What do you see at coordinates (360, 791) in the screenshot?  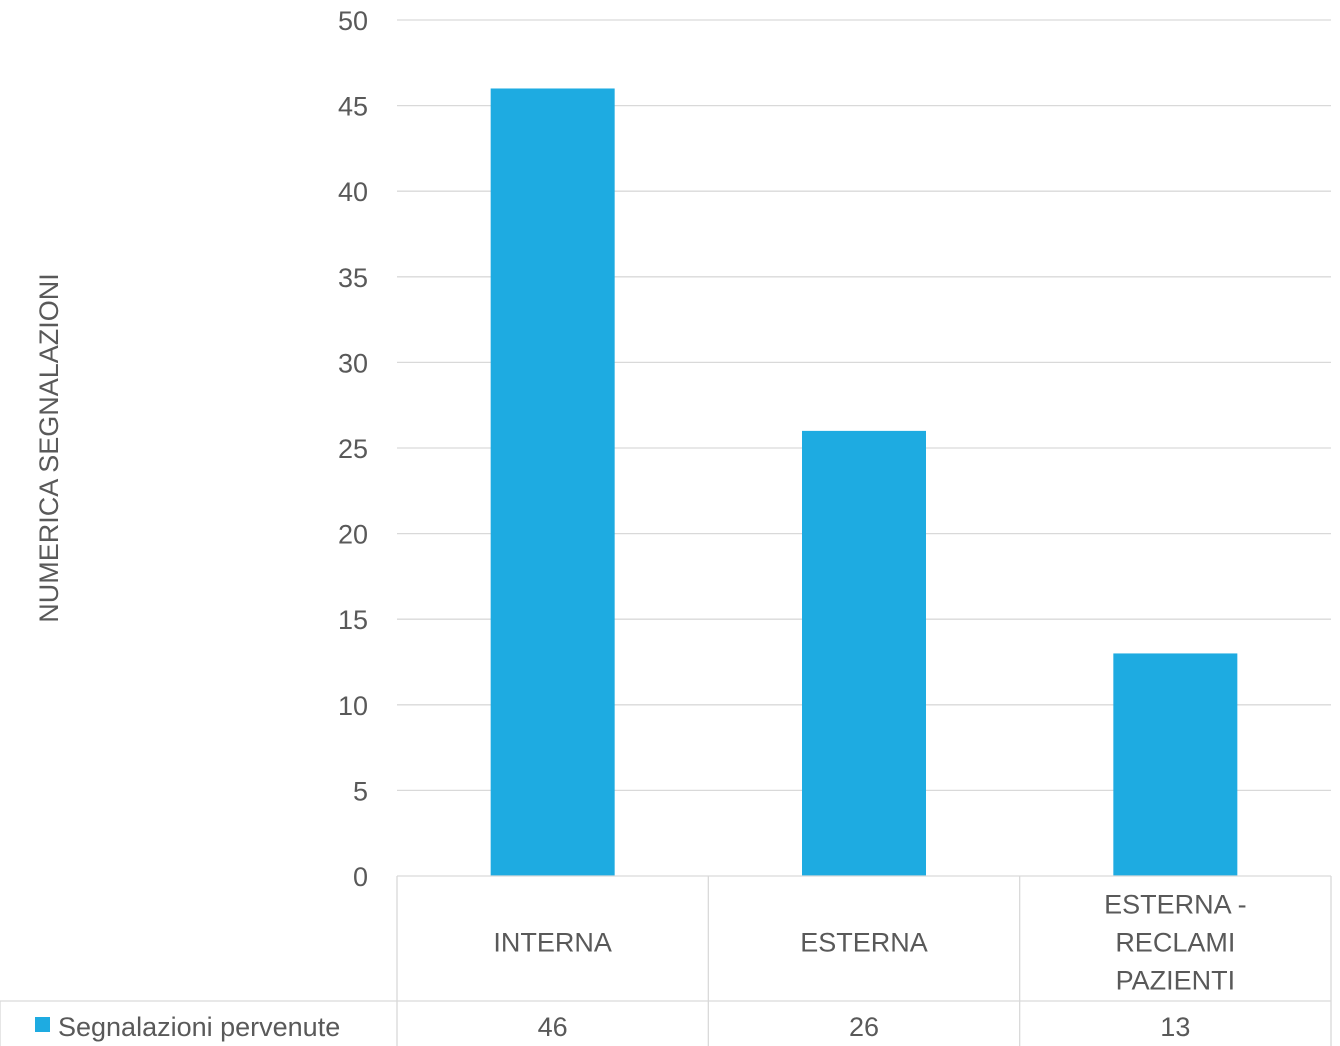 I see `y-tick-label: 5` at bounding box center [360, 791].